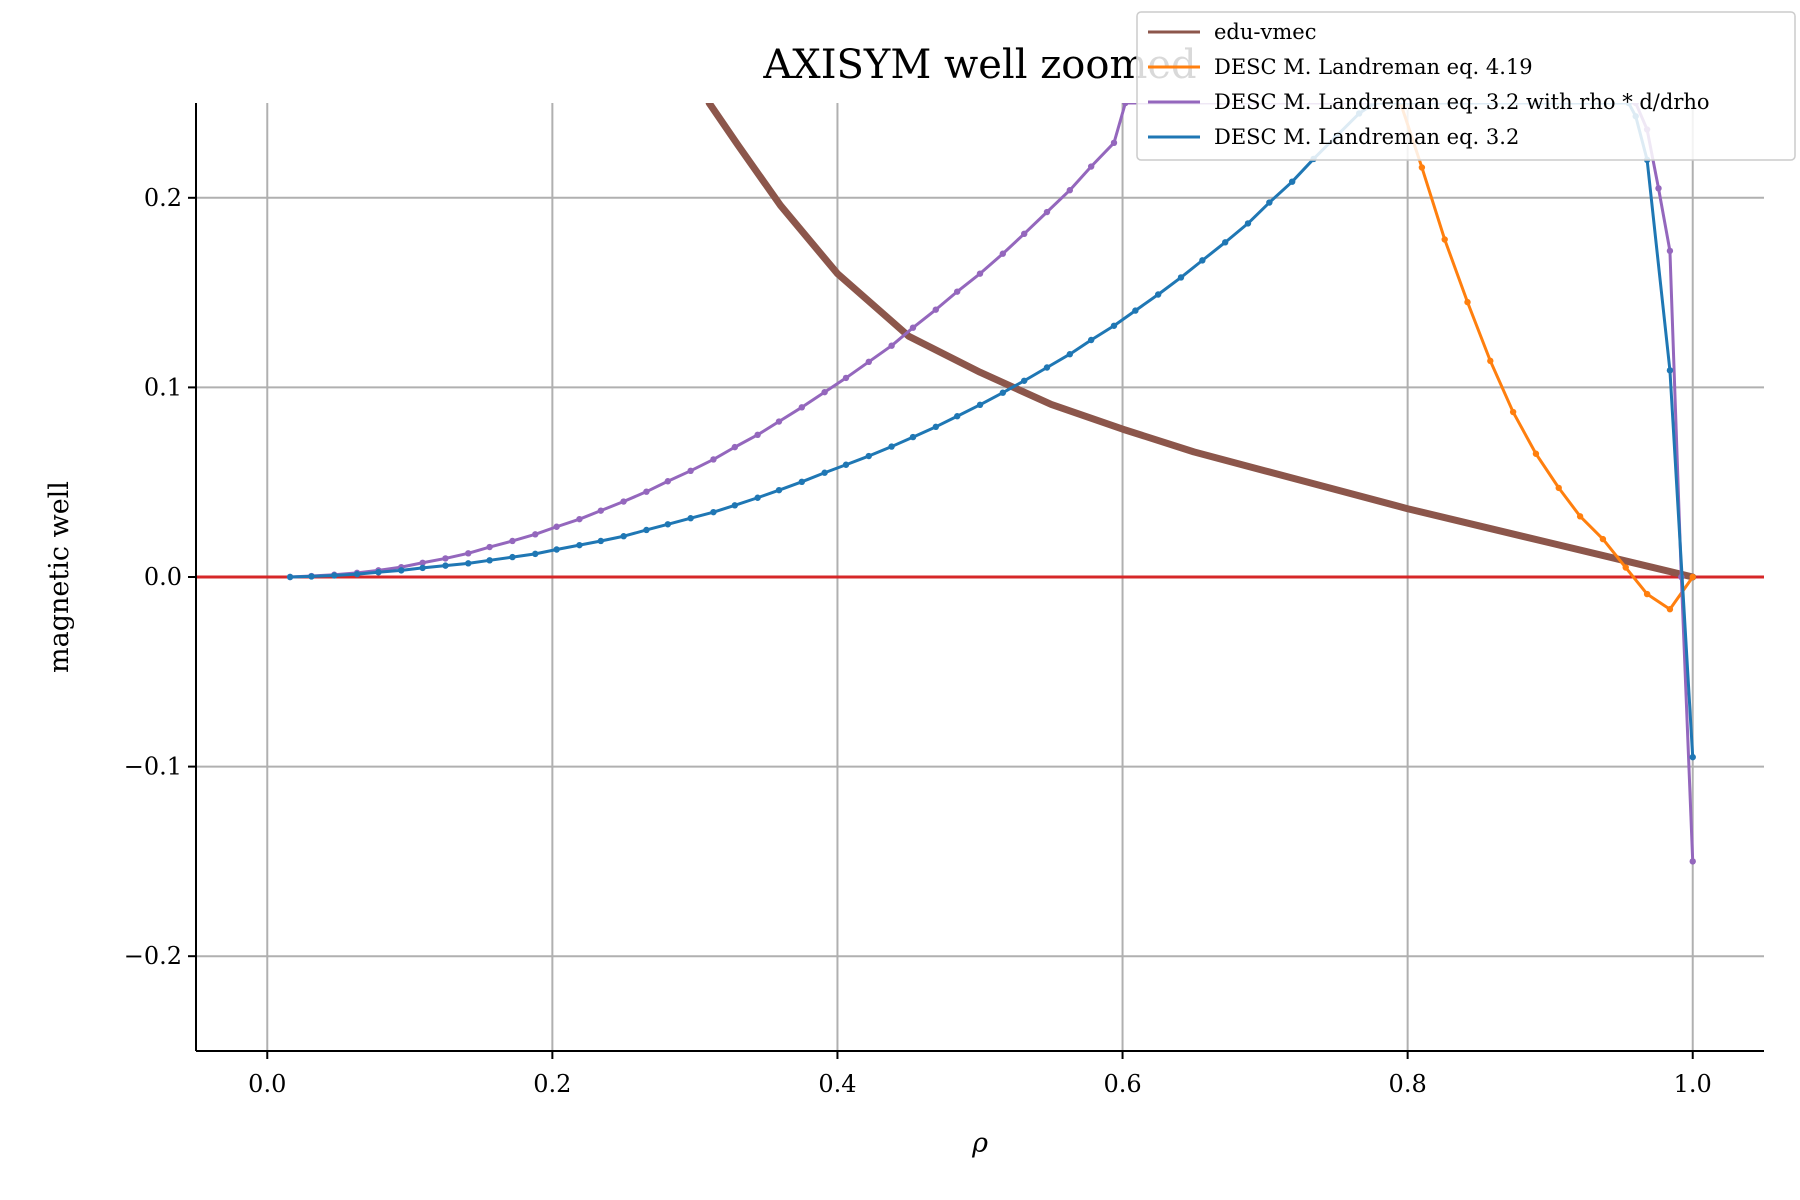  What do you see at coordinates (163, 198) in the screenshot?
I see `y-tick-label: 0.2` at bounding box center [163, 198].